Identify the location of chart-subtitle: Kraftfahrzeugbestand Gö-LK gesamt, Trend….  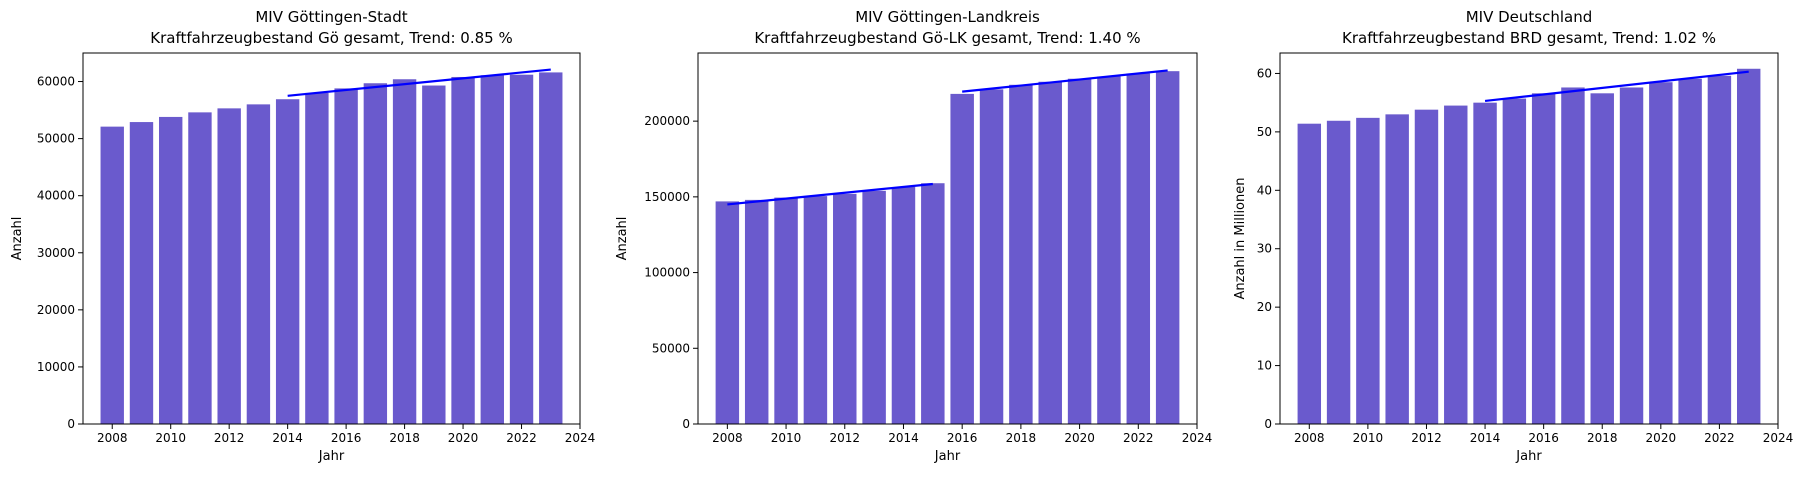
(947, 38).